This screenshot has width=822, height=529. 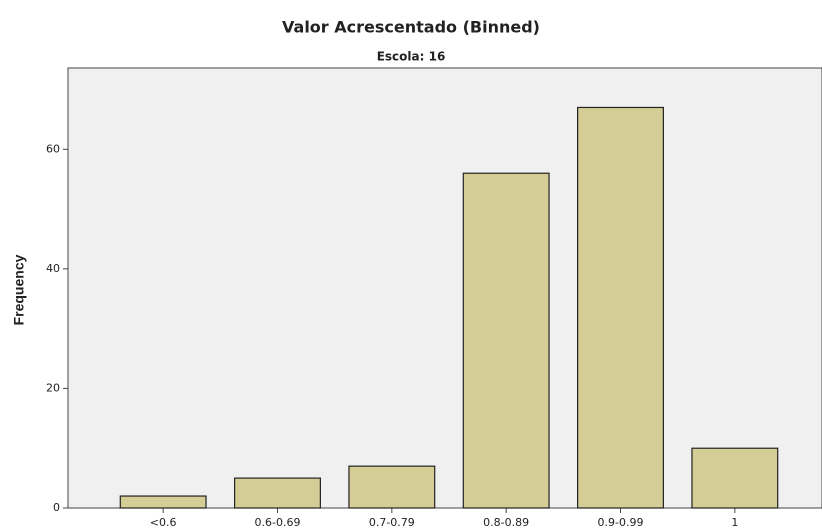 I want to click on y-tick-label: 60, so click(x=53, y=148).